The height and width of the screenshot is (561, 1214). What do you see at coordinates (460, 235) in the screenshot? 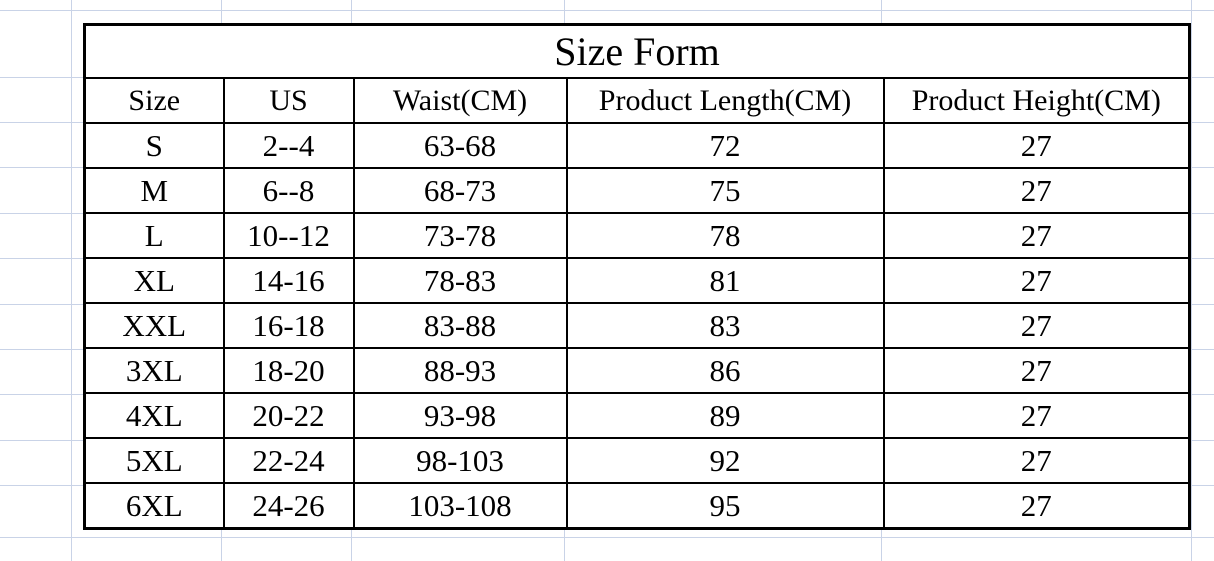
I see `cell-waist: 73-78` at bounding box center [460, 235].